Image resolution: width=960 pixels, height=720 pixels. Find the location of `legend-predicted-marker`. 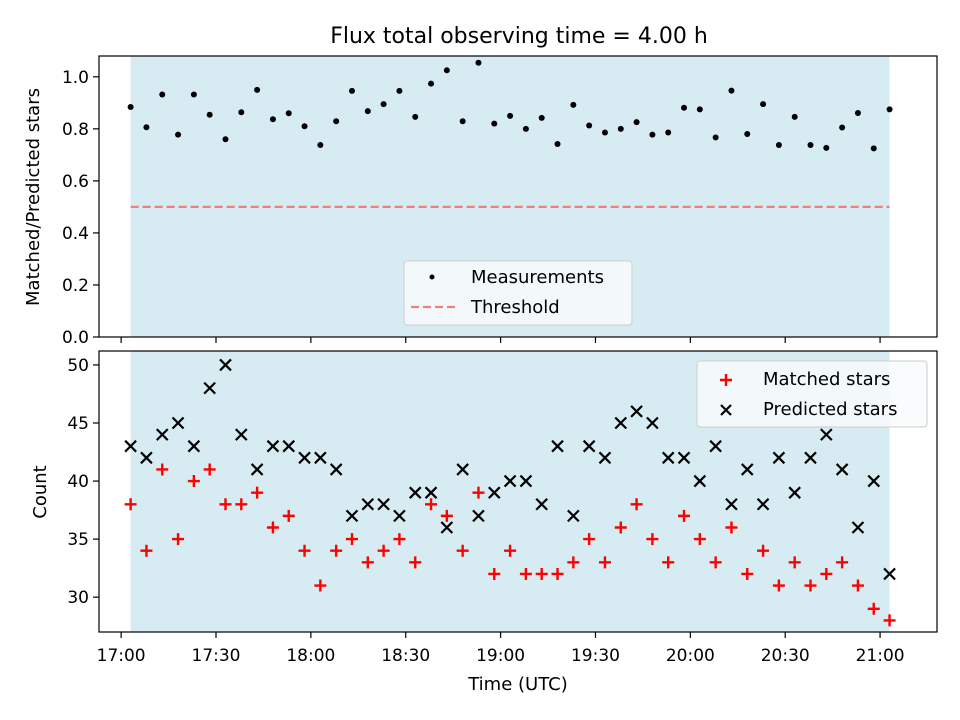

legend-predicted-marker is located at coordinates (726, 410).